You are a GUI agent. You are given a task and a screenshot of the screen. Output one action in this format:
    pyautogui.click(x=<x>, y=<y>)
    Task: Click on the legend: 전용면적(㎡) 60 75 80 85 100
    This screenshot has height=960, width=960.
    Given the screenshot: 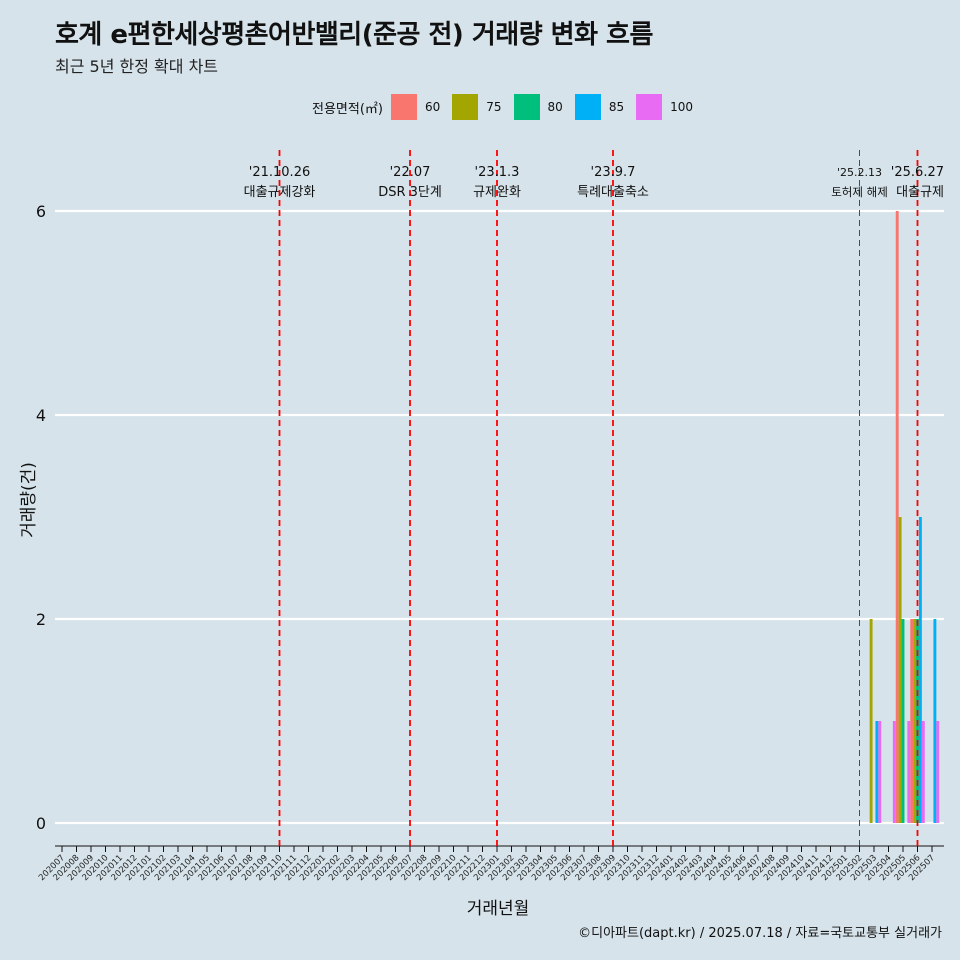 What is the action you would take?
    pyautogui.click(x=508, y=107)
    